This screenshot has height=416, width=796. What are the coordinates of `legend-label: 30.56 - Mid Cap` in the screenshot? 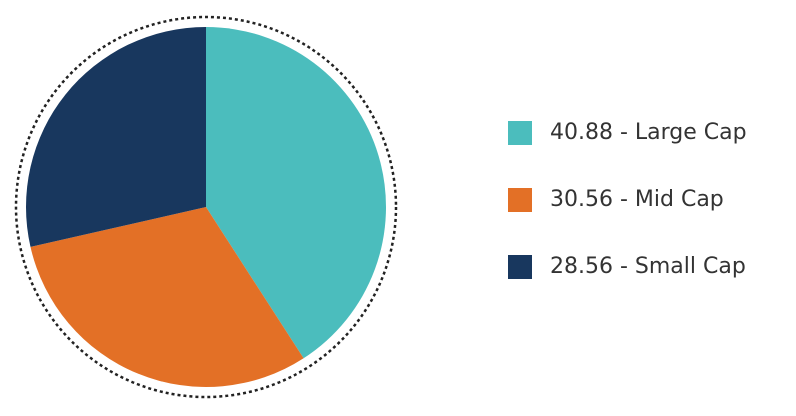 It's located at (637, 199).